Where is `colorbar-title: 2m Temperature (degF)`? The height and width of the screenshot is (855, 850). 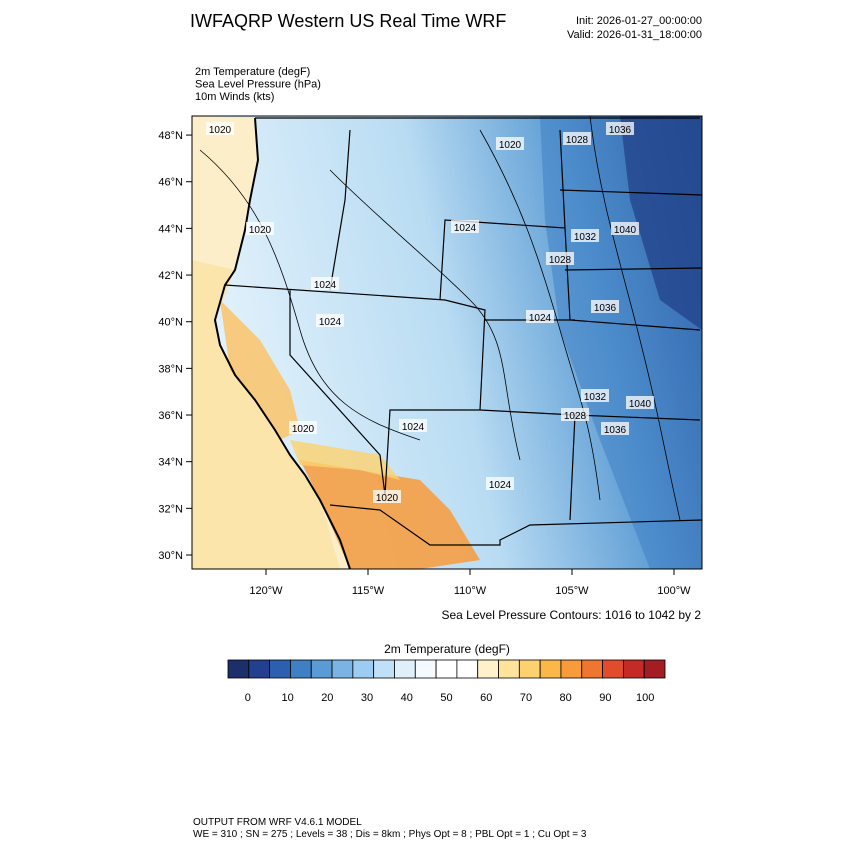 colorbar-title: 2m Temperature (degF) is located at coordinates (447, 649).